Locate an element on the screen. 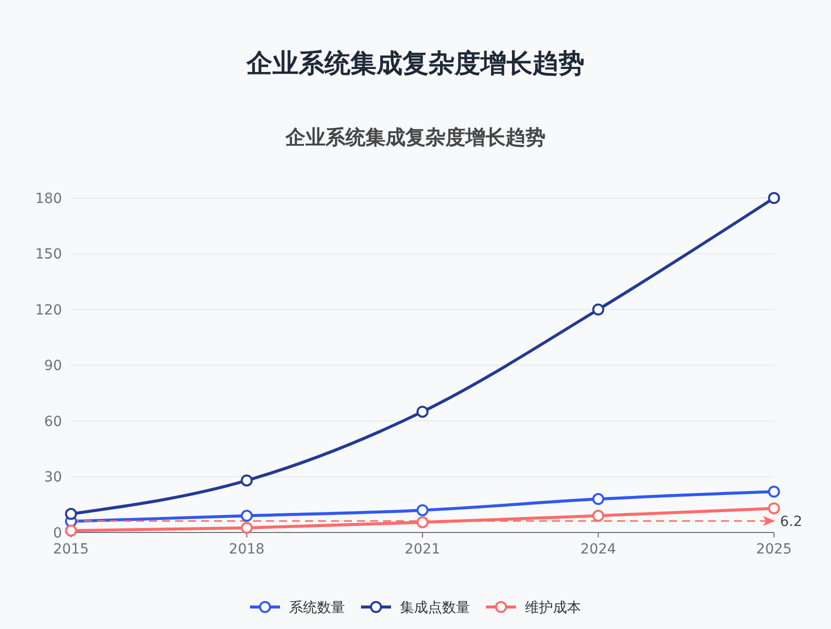 This screenshot has height=629, width=831. y-tick-label: 90 is located at coordinates (53, 366).